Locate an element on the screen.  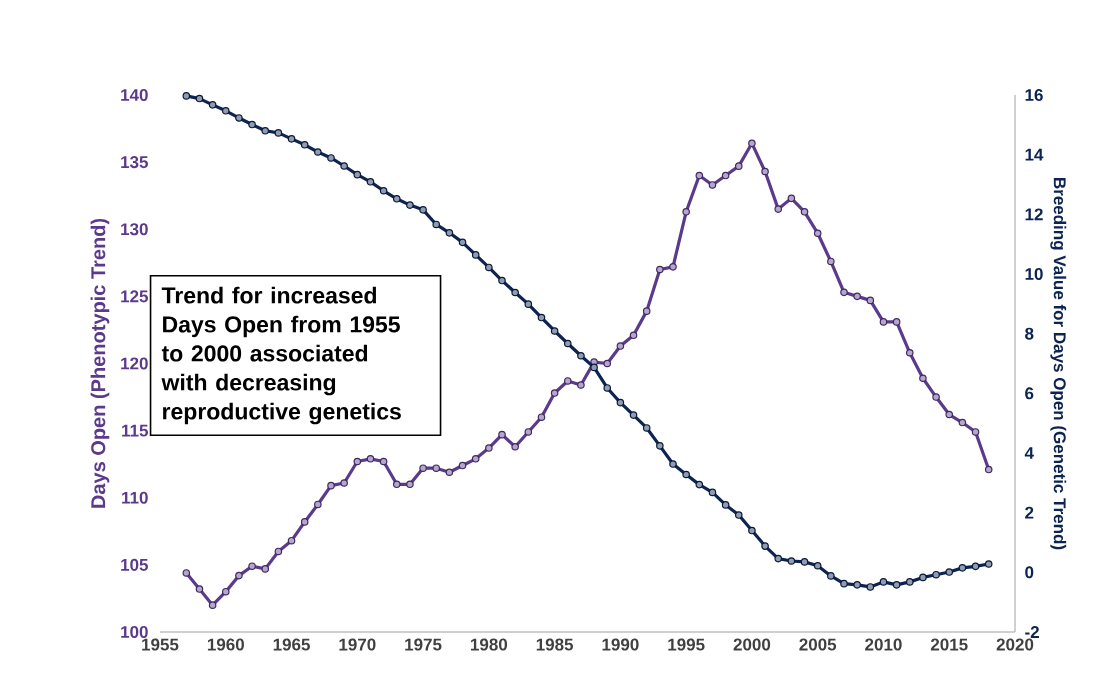
annotation: Trend for increased Days Open from 1955 to 2000 associated with decreasing reproductive genetics is located at coordinates (281, 355).